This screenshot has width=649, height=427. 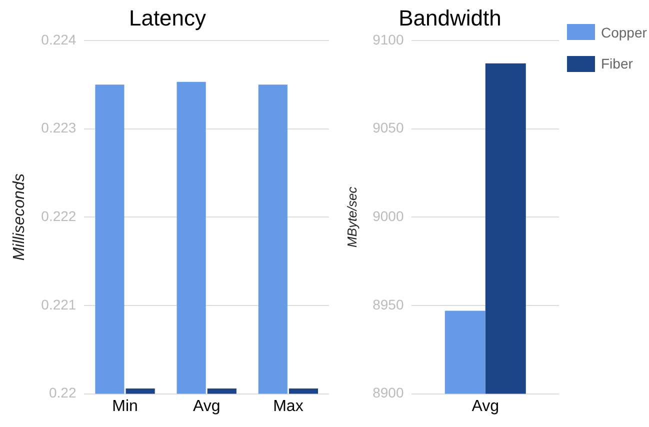 What do you see at coordinates (62, 392) in the screenshot?
I see `y-tick-label: 0.22` at bounding box center [62, 392].